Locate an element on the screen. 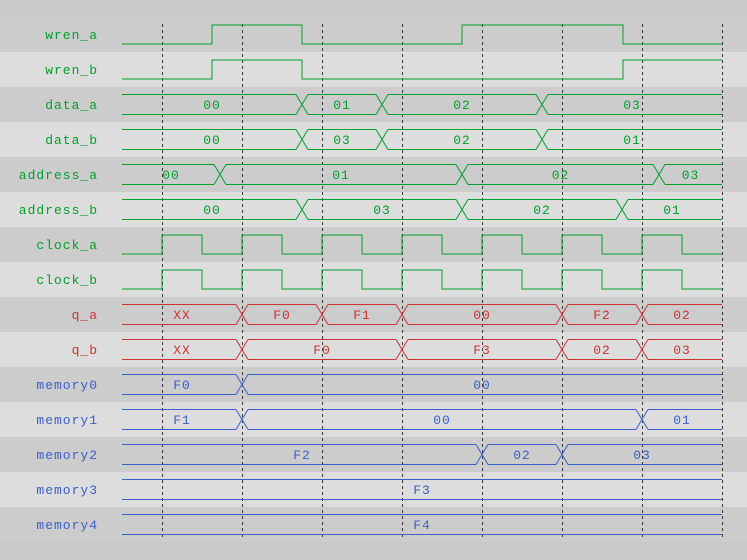  bus-value-q_b: 03 is located at coordinates (682, 350).